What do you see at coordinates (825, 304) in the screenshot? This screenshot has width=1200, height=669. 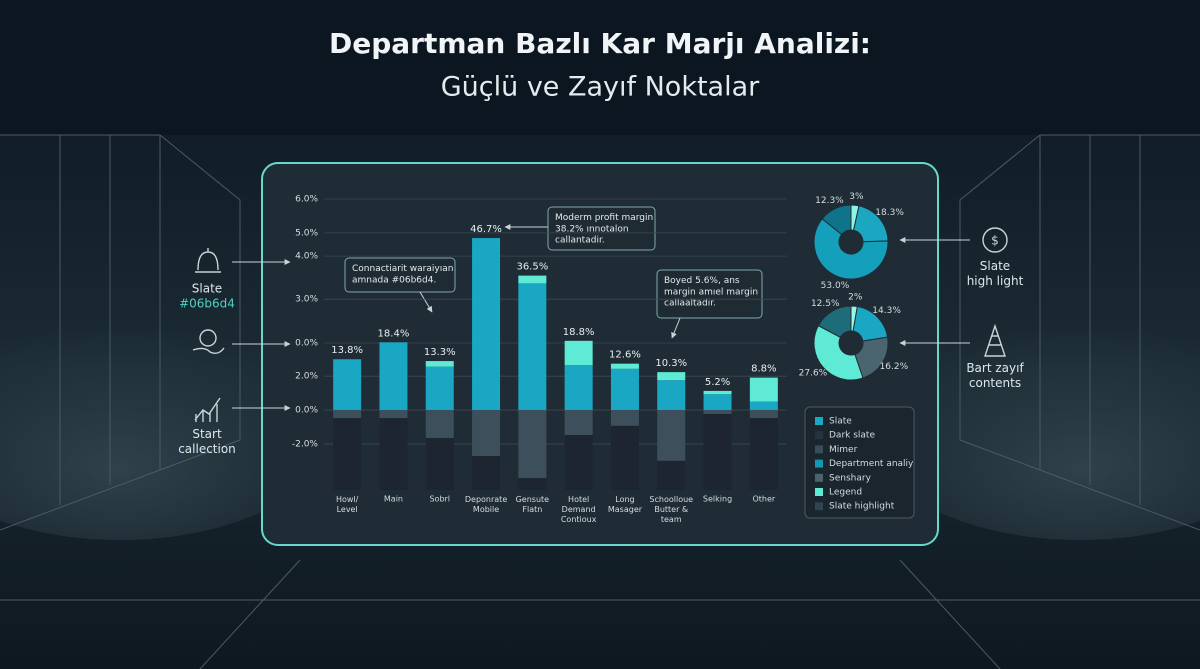 I see `pie-label: 12.5%` at bounding box center [825, 304].